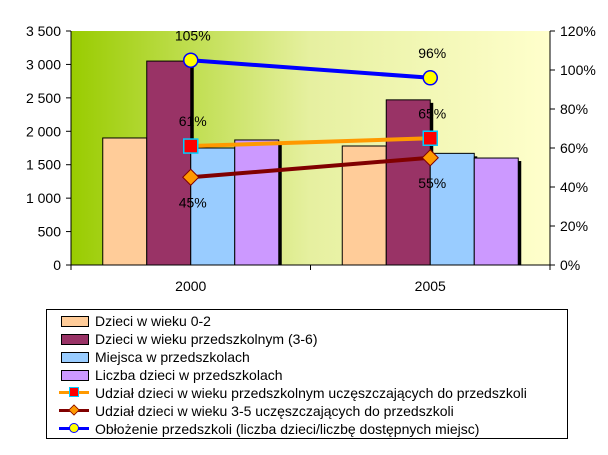 This screenshot has width=608, height=455. I want to click on left-axis-ticks: 0 500 1 000 1 500 2 000 2 500 3 000 3 500, so click(48, 148).